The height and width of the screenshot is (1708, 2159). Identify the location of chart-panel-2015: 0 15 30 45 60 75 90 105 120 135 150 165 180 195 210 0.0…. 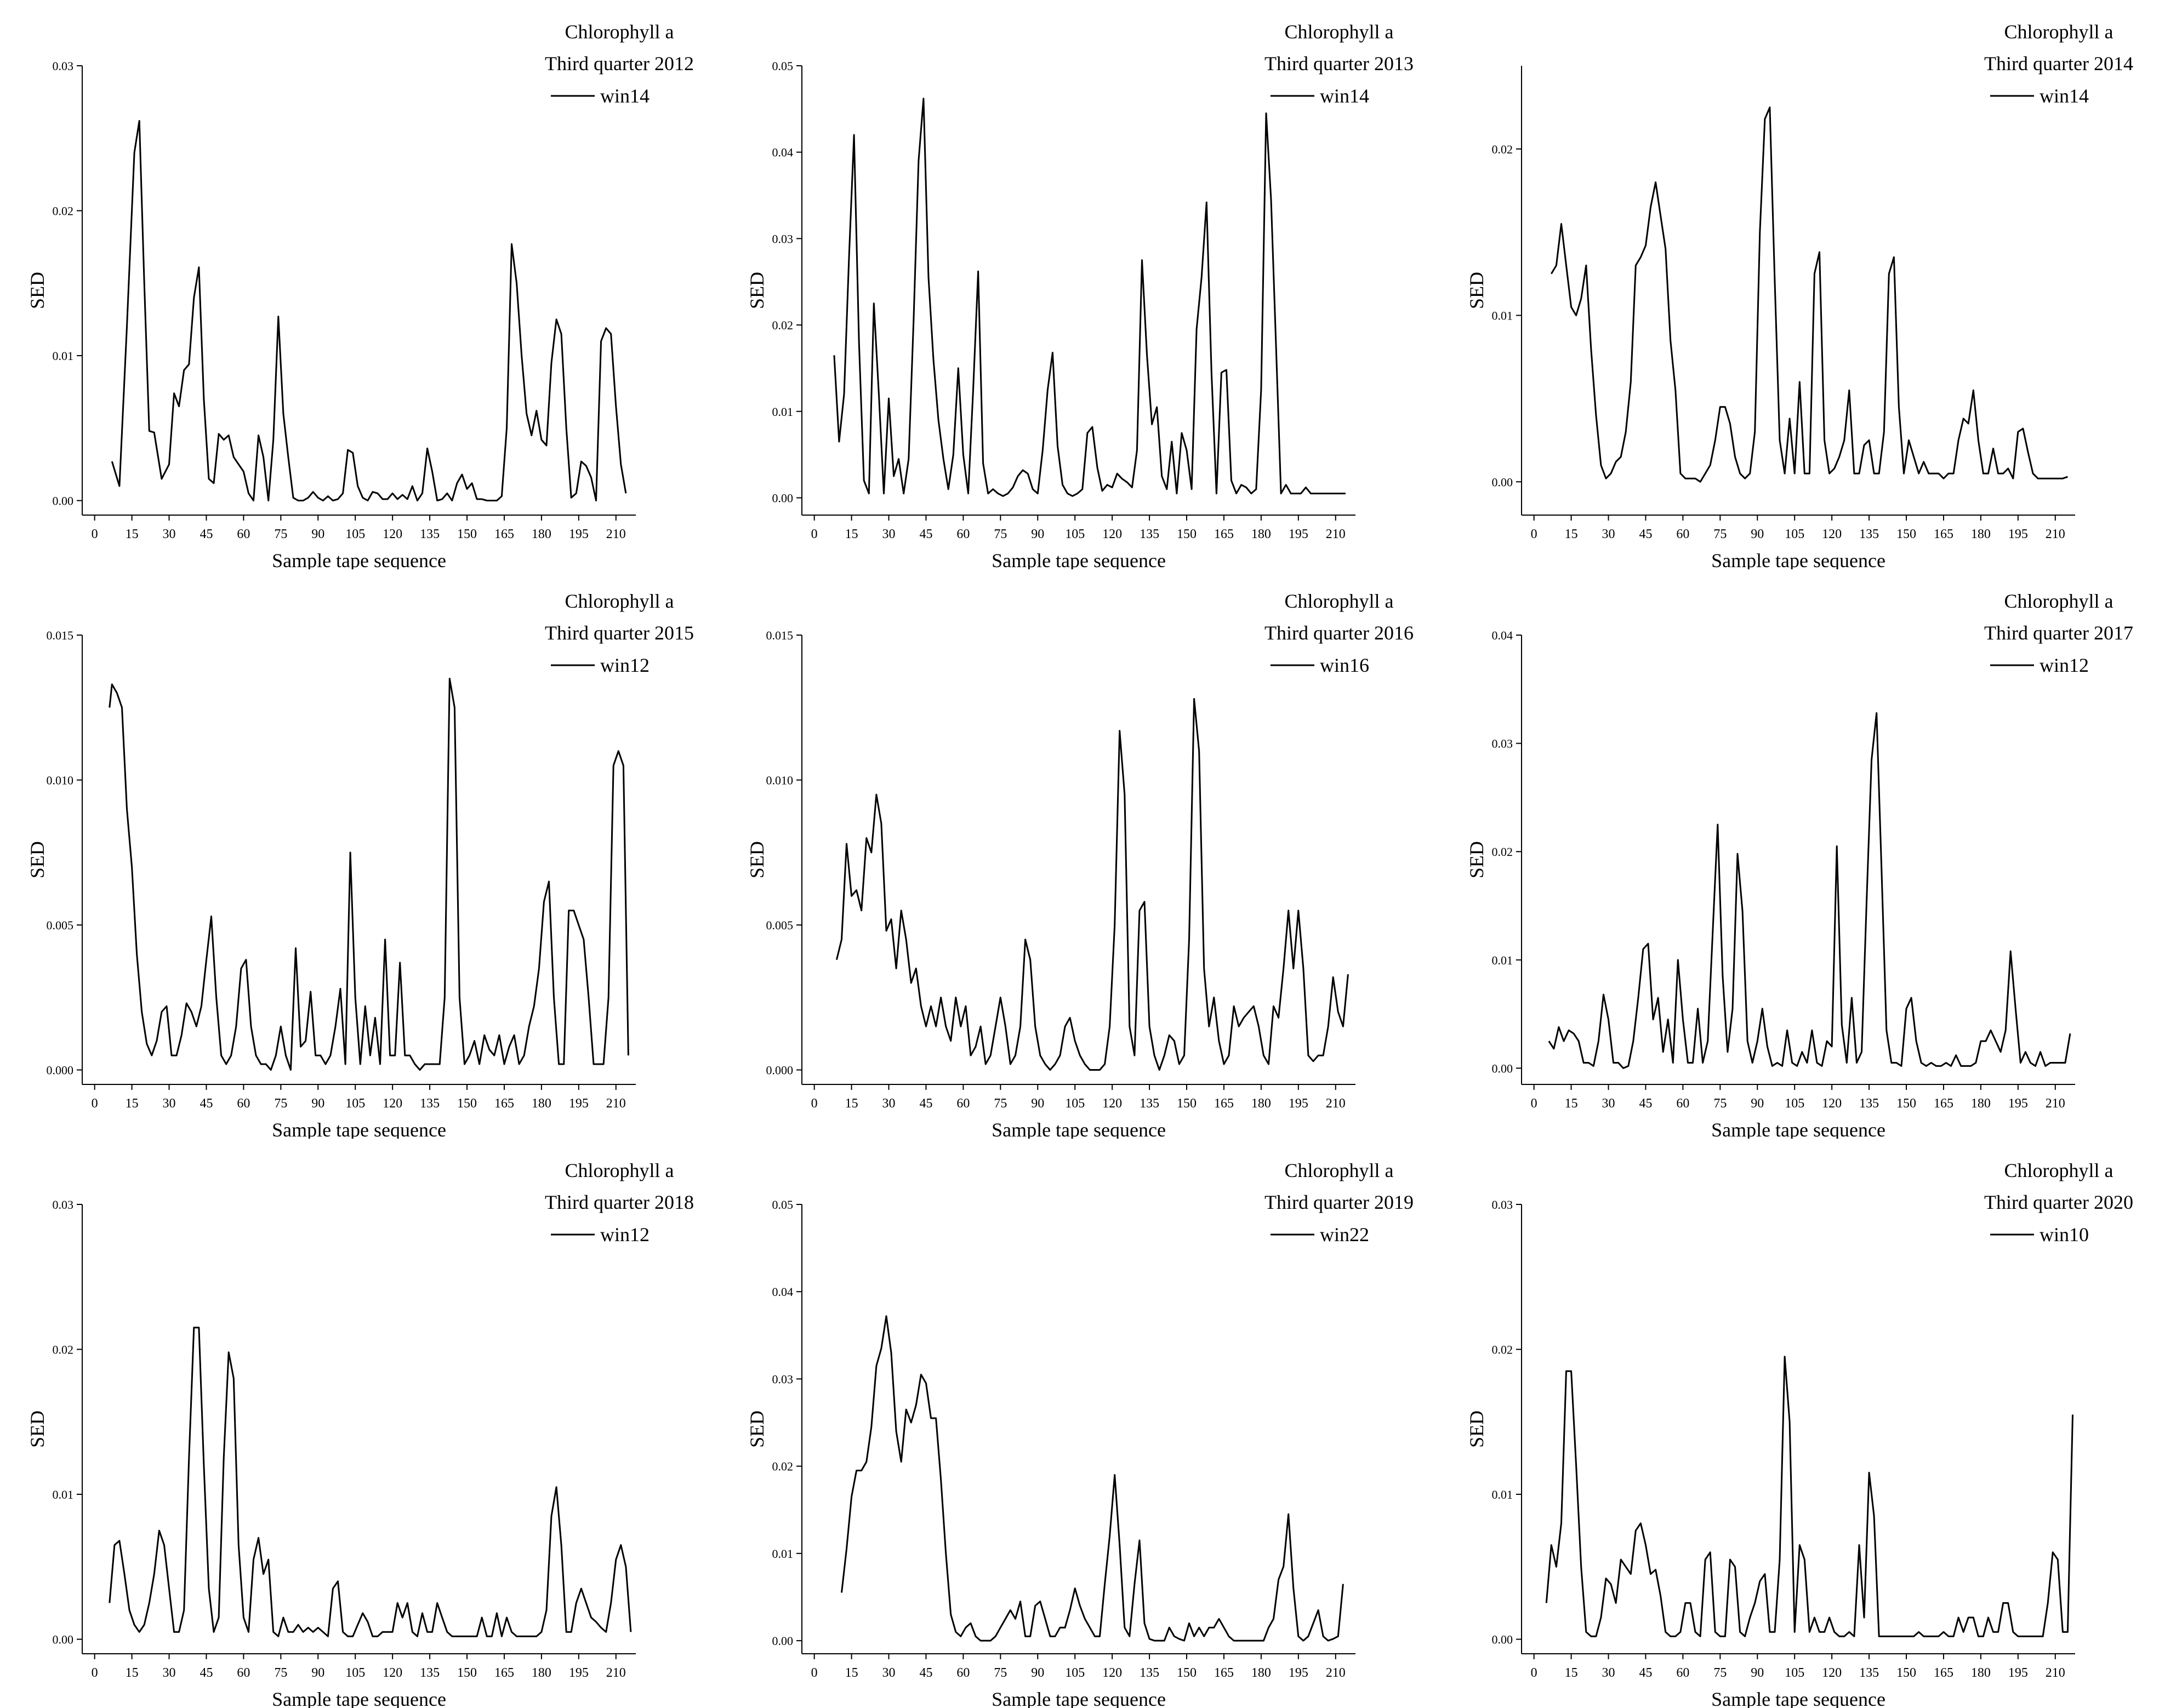
(360, 864).